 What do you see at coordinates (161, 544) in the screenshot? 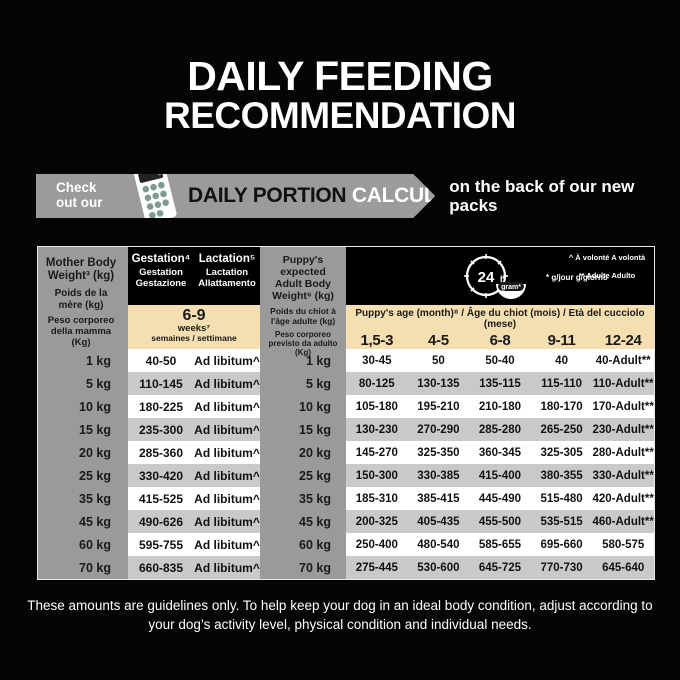
I see `gestation-value: 595-755` at bounding box center [161, 544].